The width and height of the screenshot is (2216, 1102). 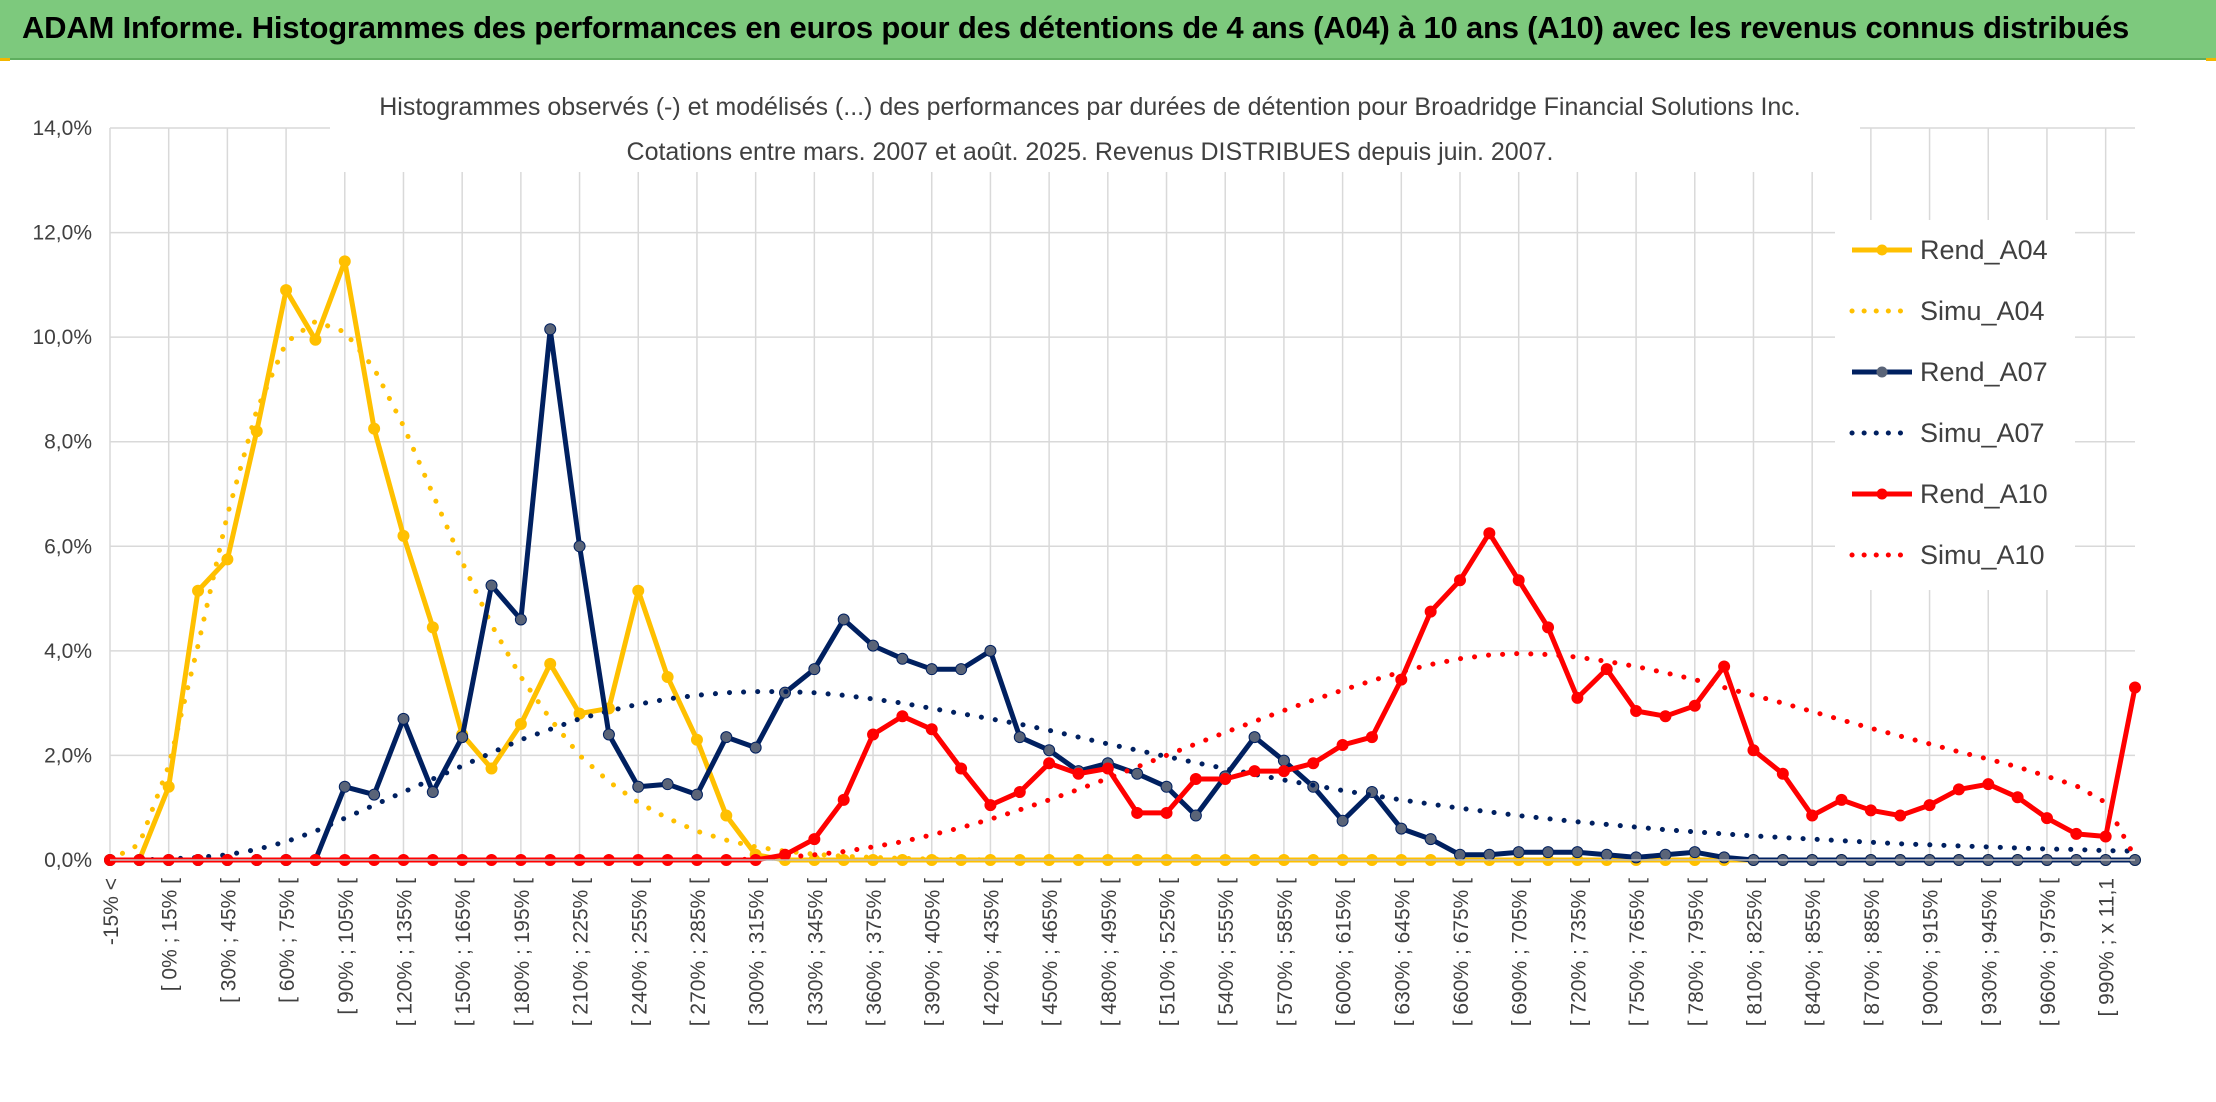 What do you see at coordinates (68, 860) in the screenshot?
I see `y-tick-label: 0,0%` at bounding box center [68, 860].